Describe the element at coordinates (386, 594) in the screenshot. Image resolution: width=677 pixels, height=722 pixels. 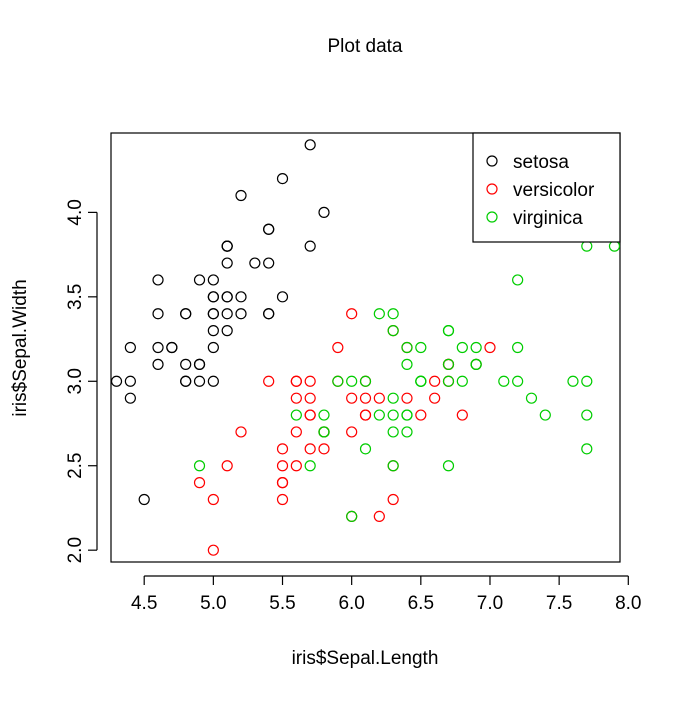
I see `x-axis: 4.5 5.0 5.5 6.0 6.5 7.0 7.5 8.0` at that location.